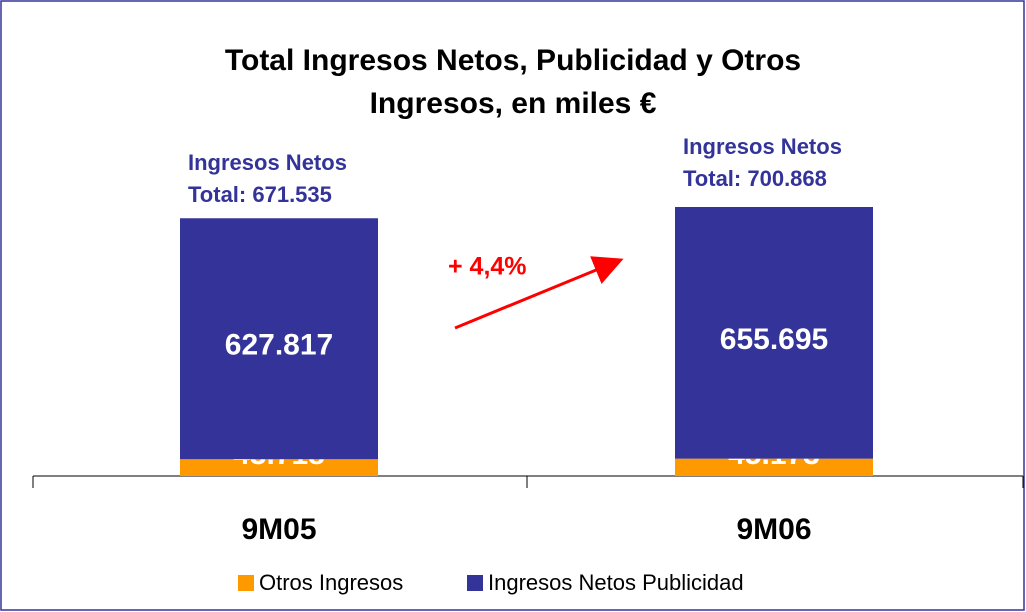 The height and width of the screenshot is (612, 1026). What do you see at coordinates (755, 178) in the screenshot?
I see `total-annotation: Total: 700.868` at bounding box center [755, 178].